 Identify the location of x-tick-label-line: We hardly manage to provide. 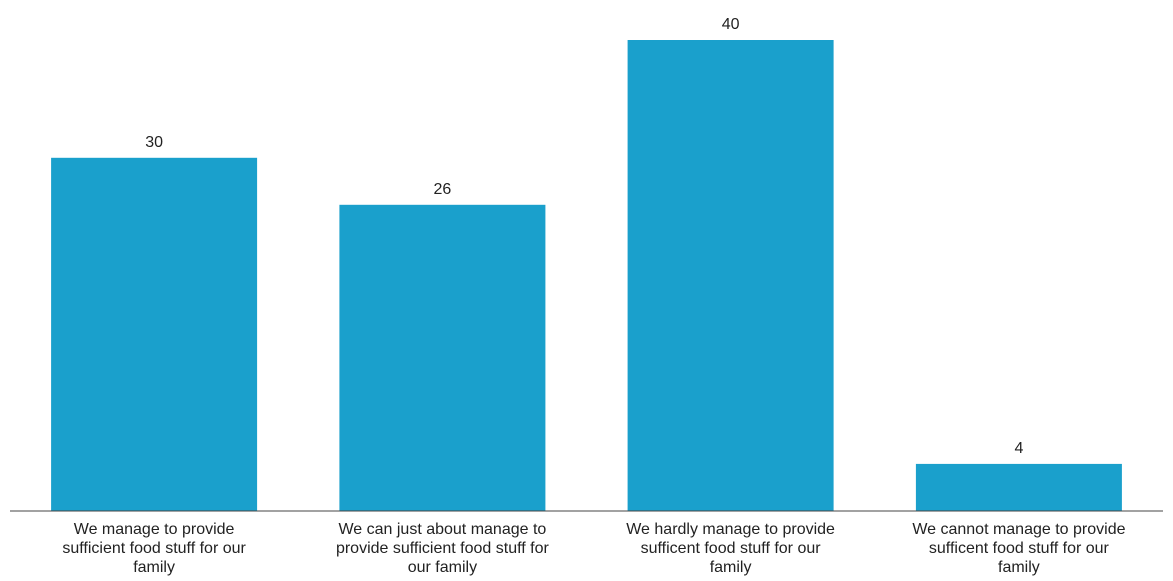
(730, 529).